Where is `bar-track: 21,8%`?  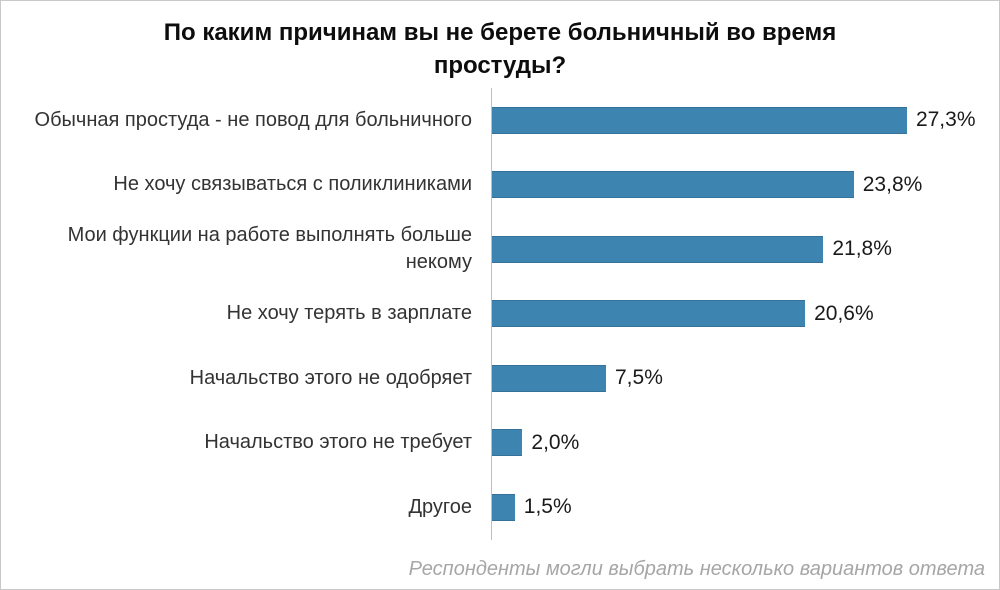
bar-track: 21,8% is located at coordinates (745, 249).